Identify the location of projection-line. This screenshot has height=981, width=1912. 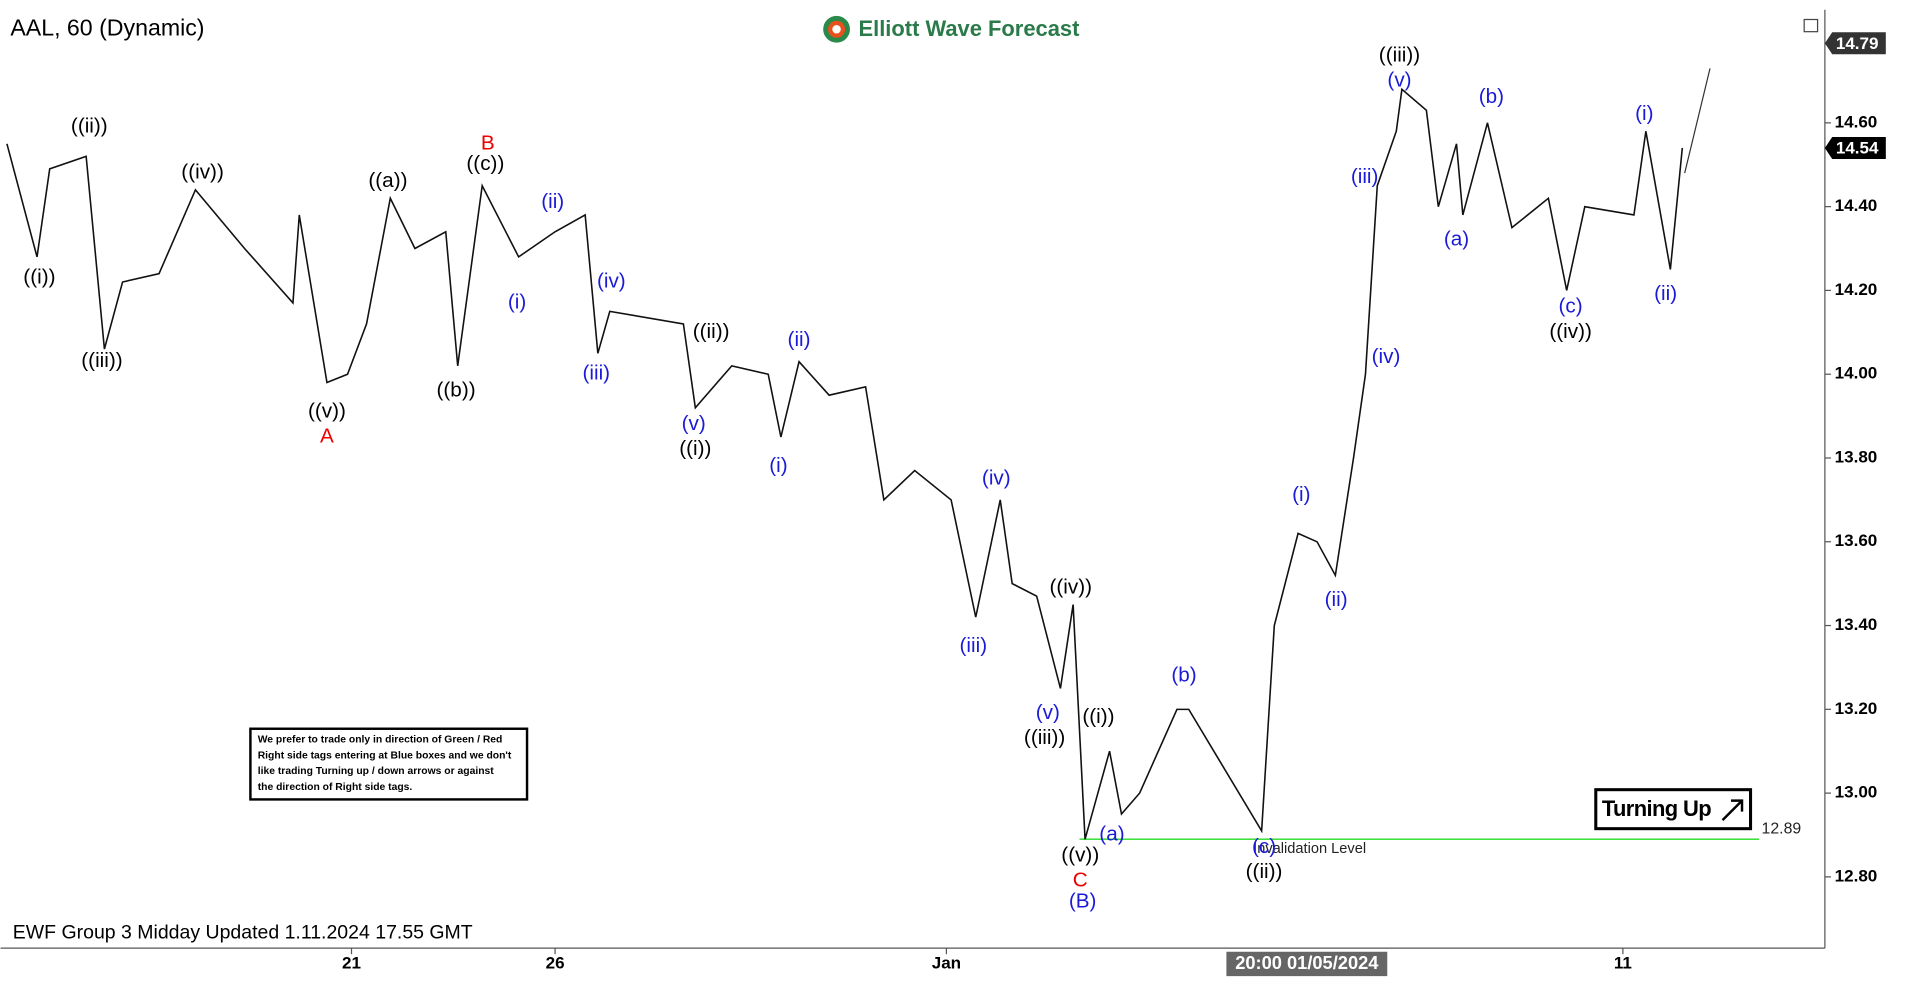
(1697, 121).